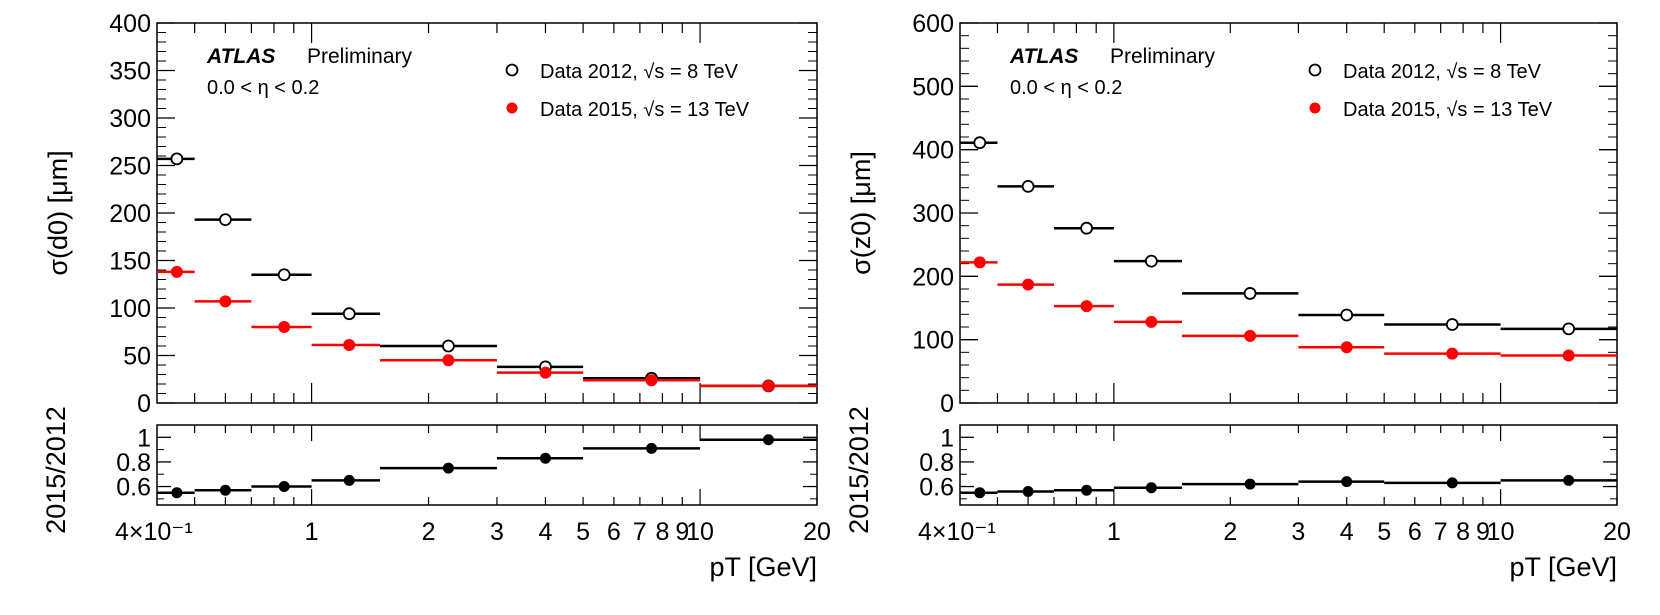 This screenshot has height=615, width=1660. What do you see at coordinates (1288, 465) in the screenshot?
I see `ratio-plot-frame` at bounding box center [1288, 465].